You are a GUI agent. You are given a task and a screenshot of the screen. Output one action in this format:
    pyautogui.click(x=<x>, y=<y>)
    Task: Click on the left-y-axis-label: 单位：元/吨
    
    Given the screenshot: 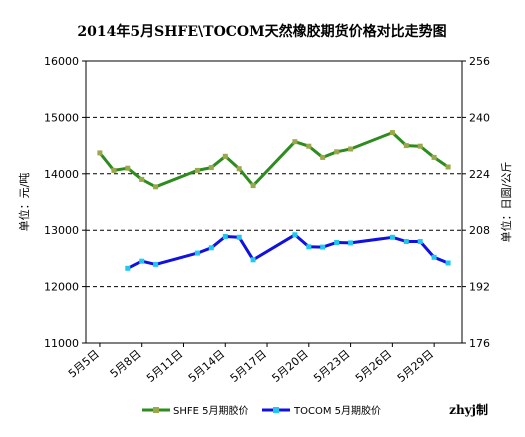 What is the action you would take?
    pyautogui.click(x=24, y=202)
    